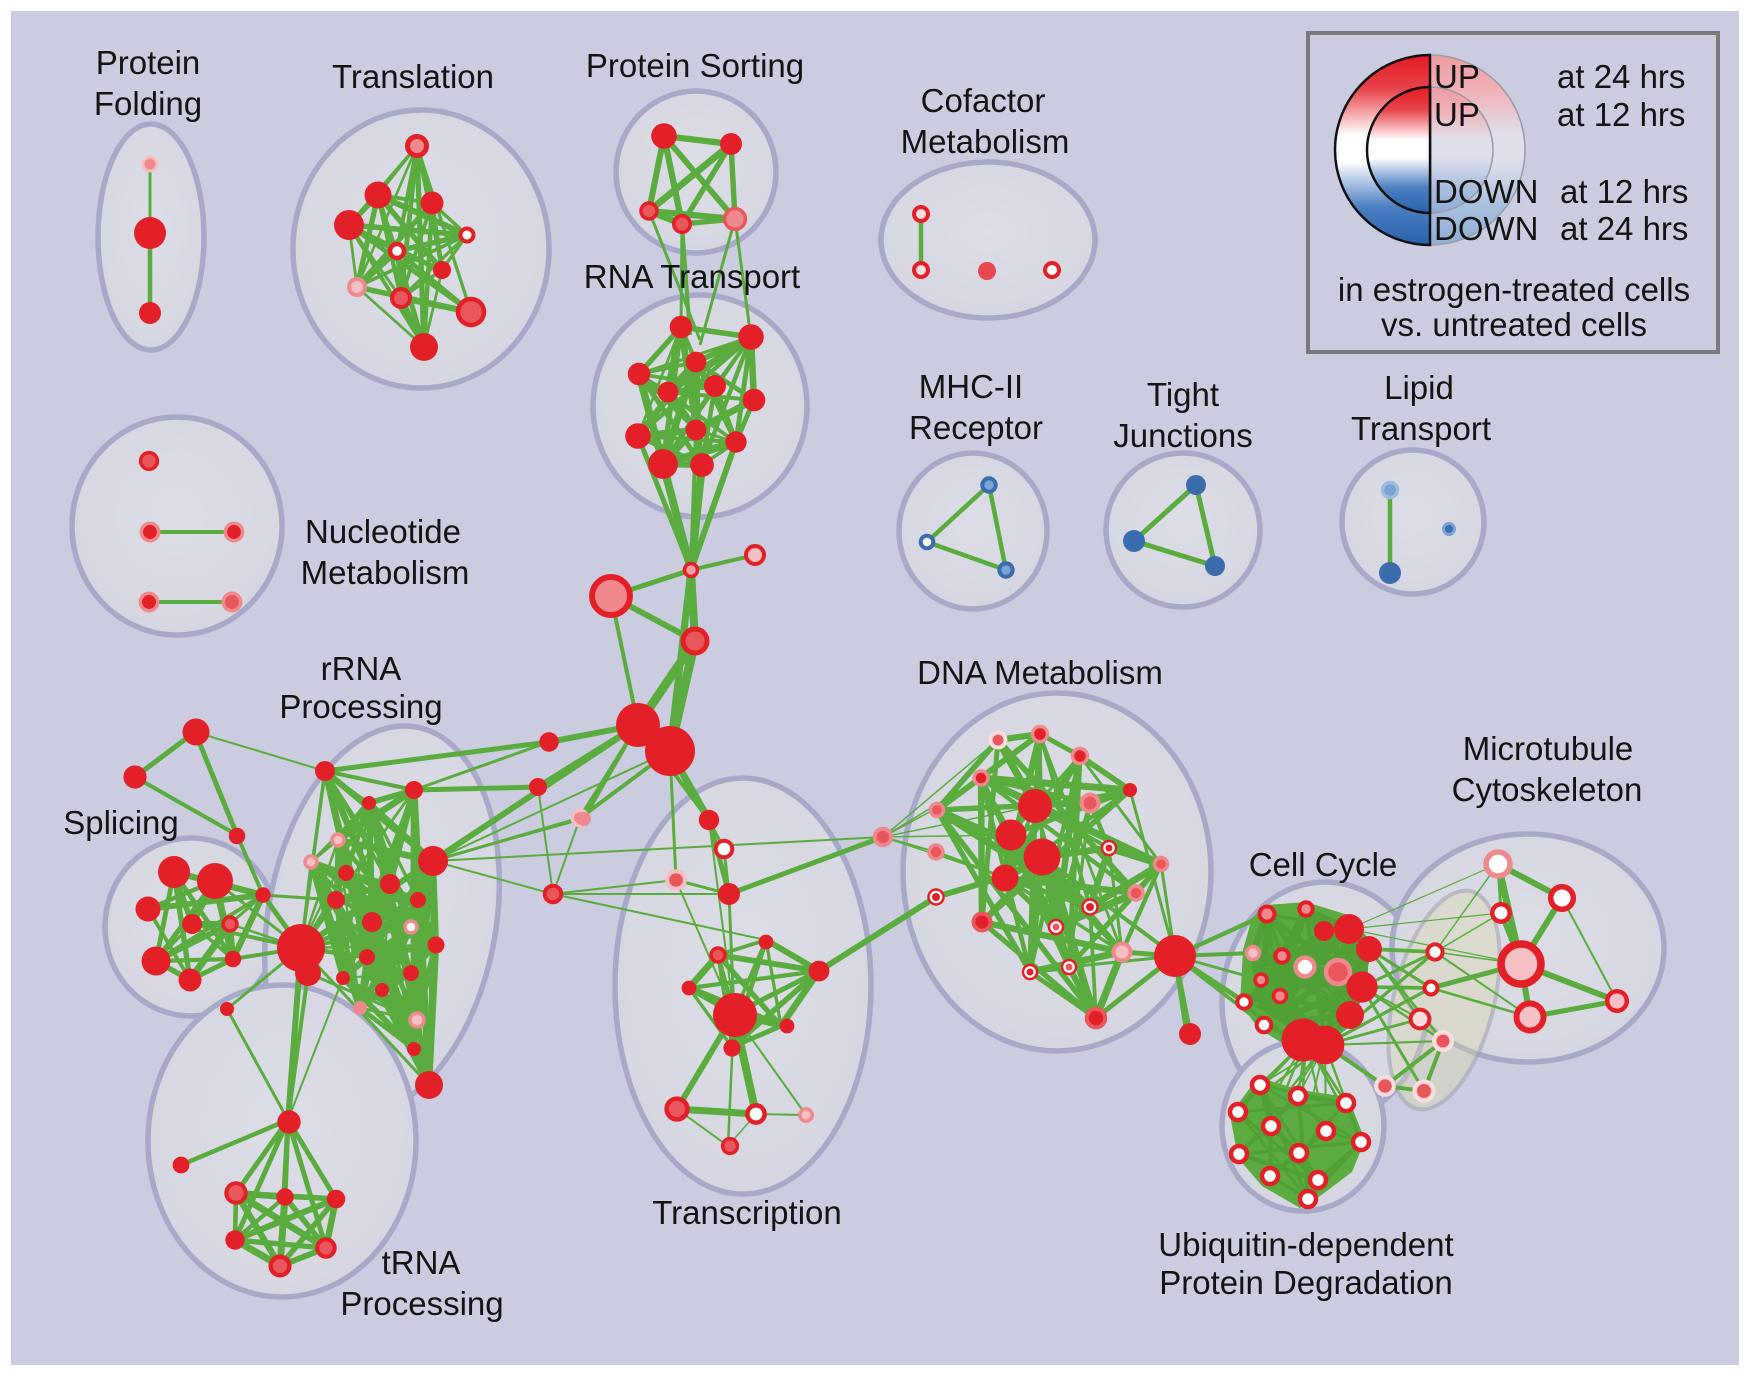 This screenshot has width=1750, height=1381. What do you see at coordinates (692, 276) in the screenshot?
I see `svg-text: RNA Transport` at bounding box center [692, 276].